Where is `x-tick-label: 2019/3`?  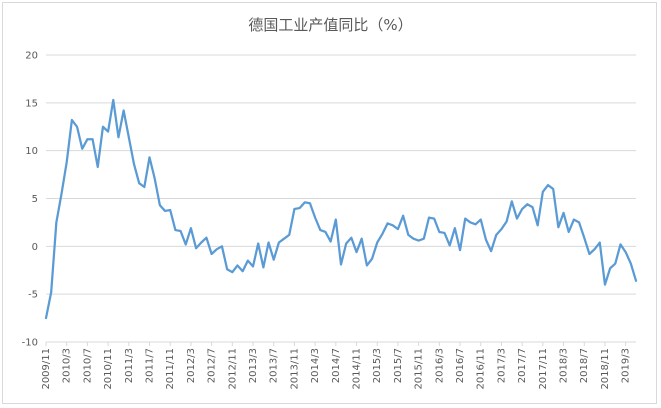 x-tick-label: 2019/3 is located at coordinates (626, 365).